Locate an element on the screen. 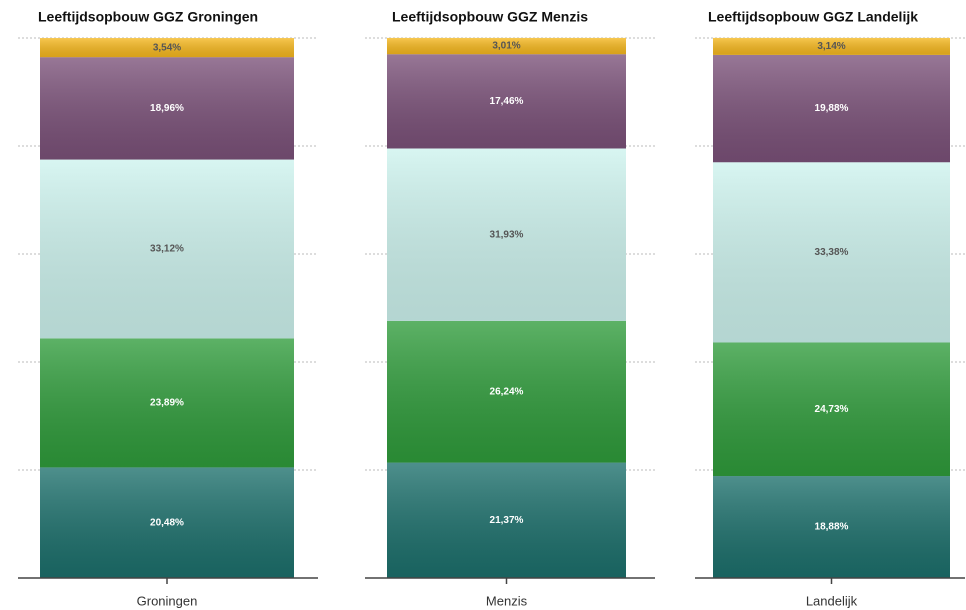 The image size is (966, 610). value-label: 18,88% is located at coordinates (832, 527).